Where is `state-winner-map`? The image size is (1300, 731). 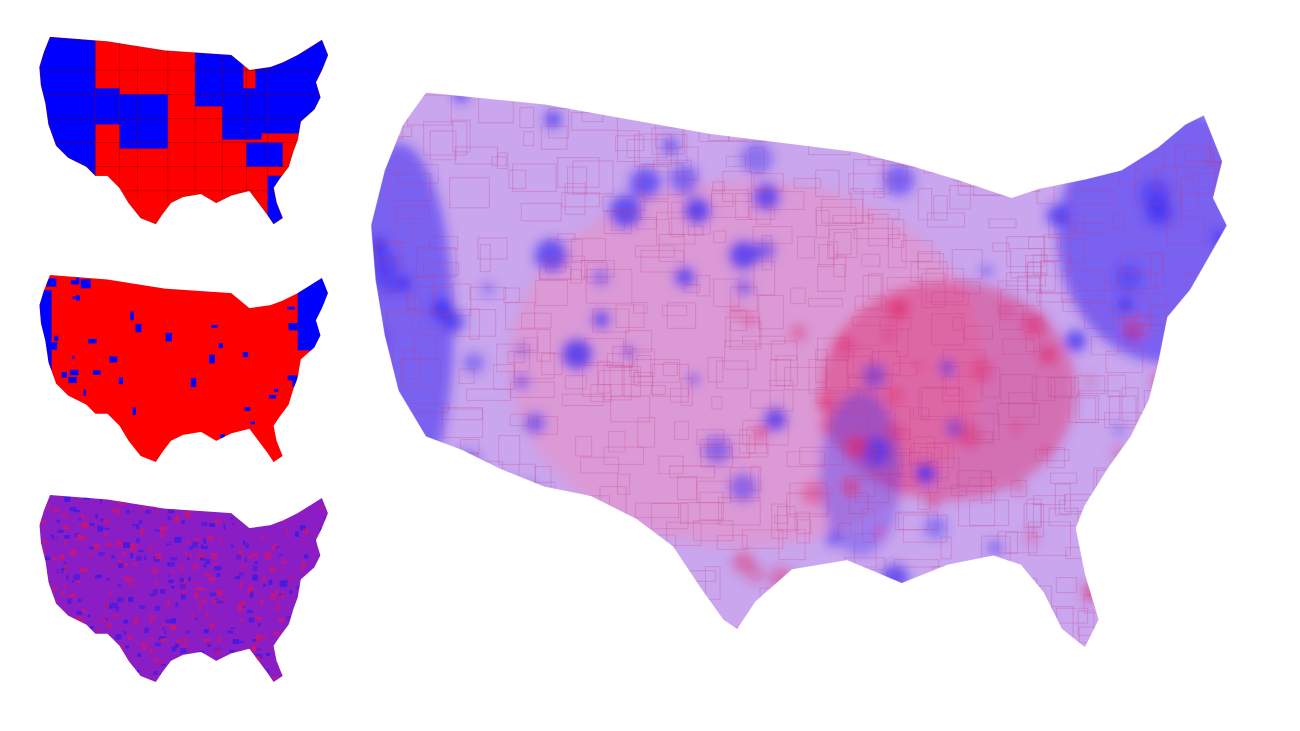
state-winner-map is located at coordinates (184, 130).